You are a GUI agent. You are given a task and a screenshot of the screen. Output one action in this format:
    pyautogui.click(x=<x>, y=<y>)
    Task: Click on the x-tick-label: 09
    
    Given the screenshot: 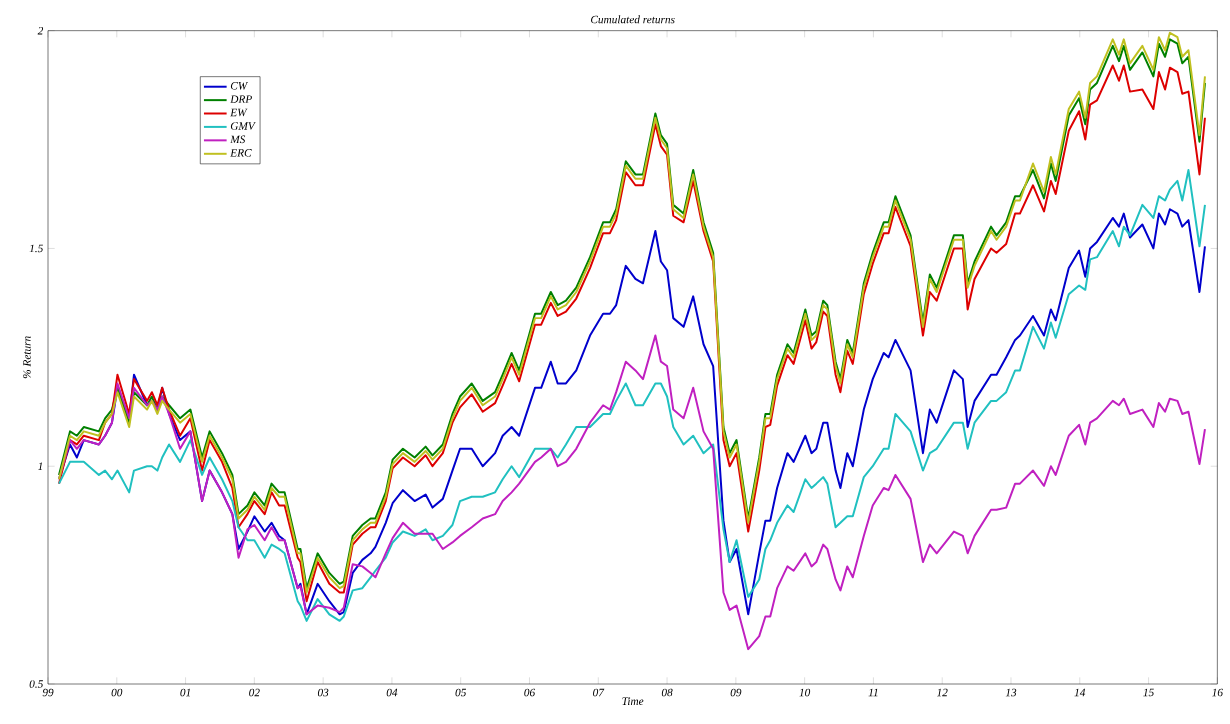 What is the action you would take?
    pyautogui.click(x=736, y=692)
    